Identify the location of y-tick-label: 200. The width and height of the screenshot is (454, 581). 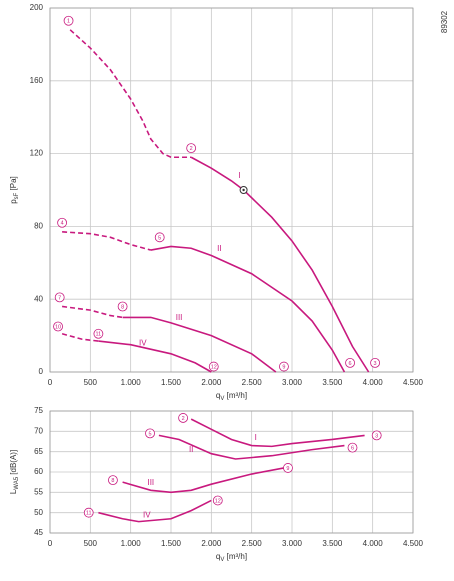
(37, 7).